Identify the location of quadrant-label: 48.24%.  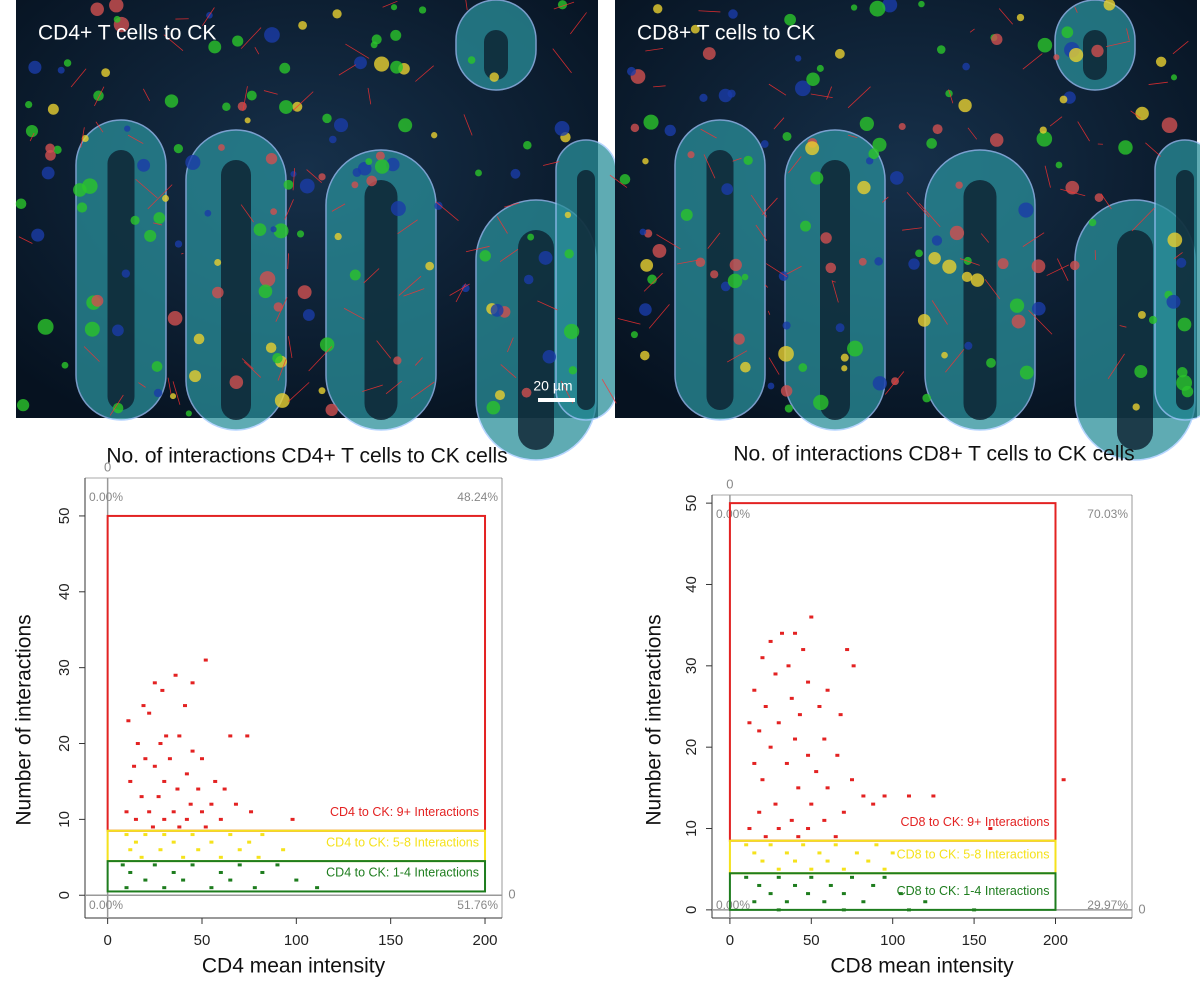
(477, 497).